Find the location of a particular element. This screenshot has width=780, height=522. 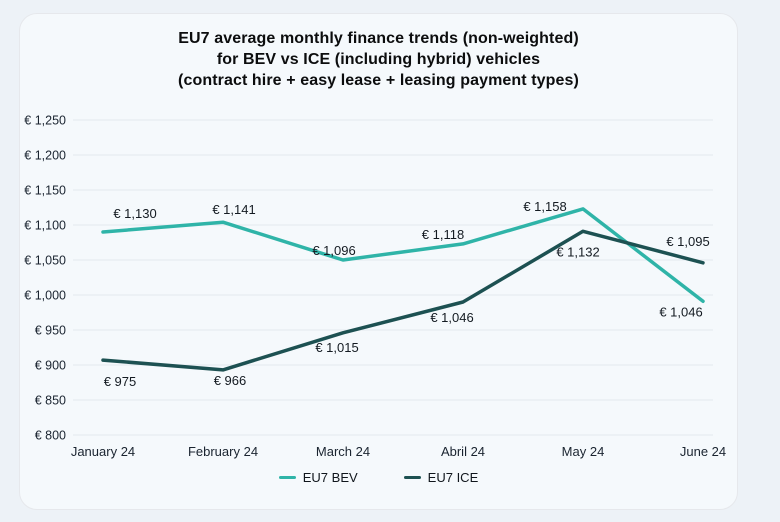

y-axis-tick-label: € 800 is located at coordinates (50, 436).